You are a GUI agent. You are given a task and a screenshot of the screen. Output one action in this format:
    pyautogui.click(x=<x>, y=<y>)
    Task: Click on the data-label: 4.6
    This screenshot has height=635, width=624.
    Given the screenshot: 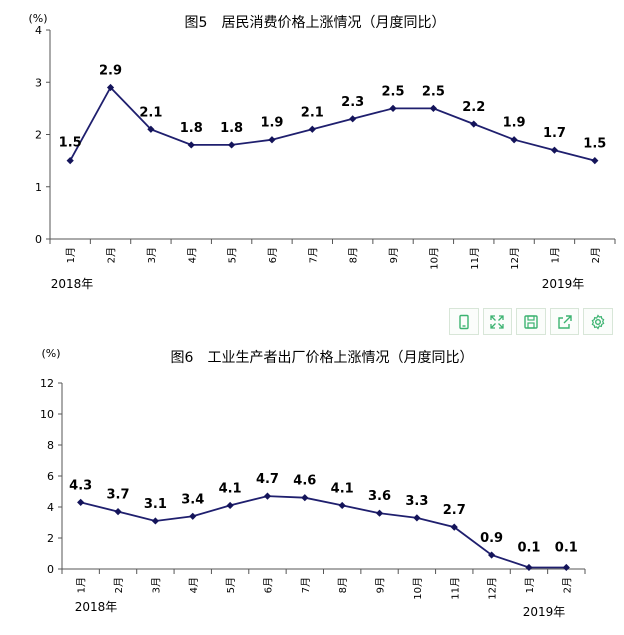 What is the action you would take?
    pyautogui.click(x=304, y=481)
    